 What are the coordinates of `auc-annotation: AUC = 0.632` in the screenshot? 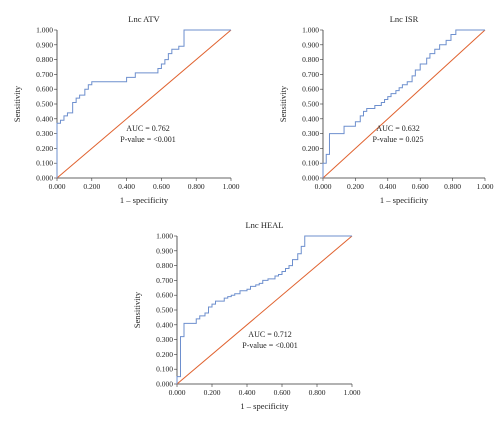 It's located at (397, 128).